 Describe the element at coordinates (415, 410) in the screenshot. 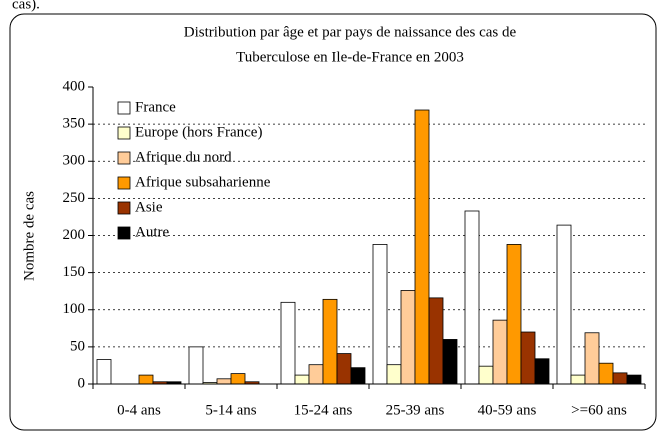

I see `x-tick-label: 25-39 ans` at that location.